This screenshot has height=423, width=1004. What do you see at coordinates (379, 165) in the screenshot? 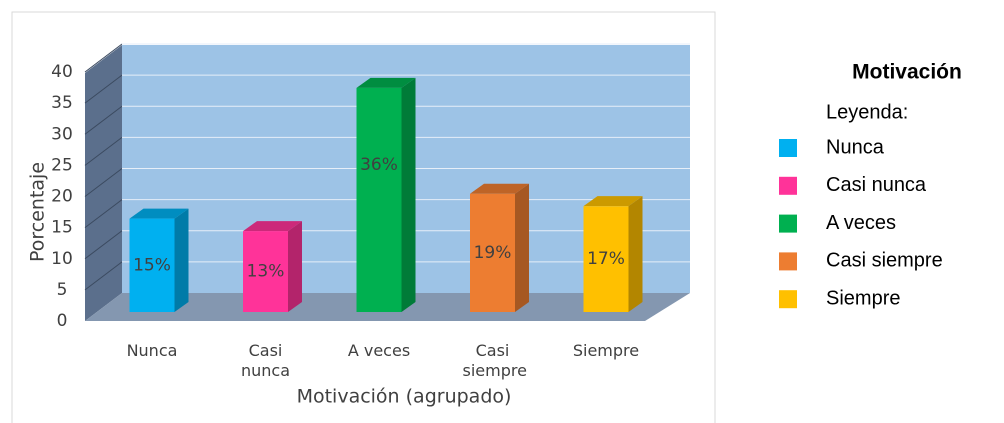
I see `data-label: 36%` at bounding box center [379, 165].